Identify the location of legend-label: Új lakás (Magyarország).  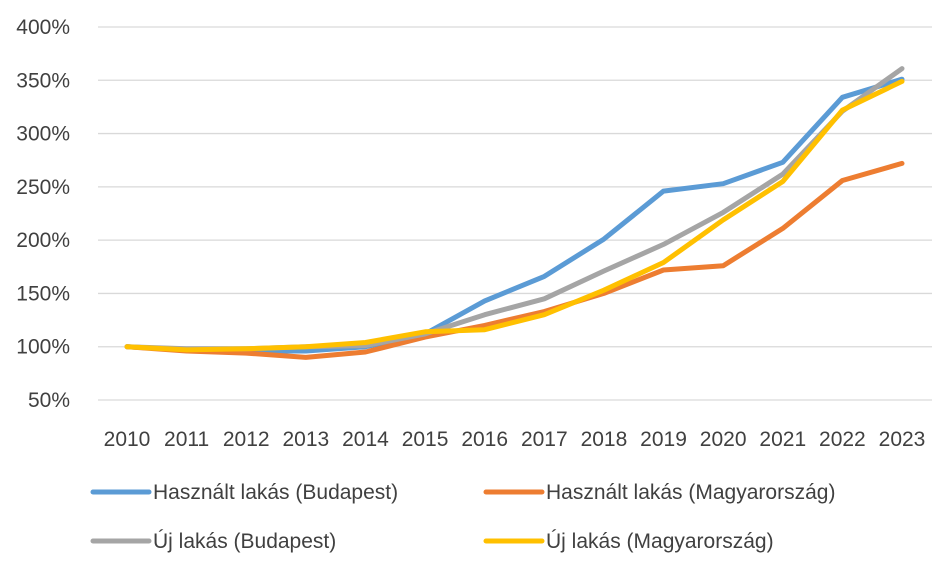
(660, 541).